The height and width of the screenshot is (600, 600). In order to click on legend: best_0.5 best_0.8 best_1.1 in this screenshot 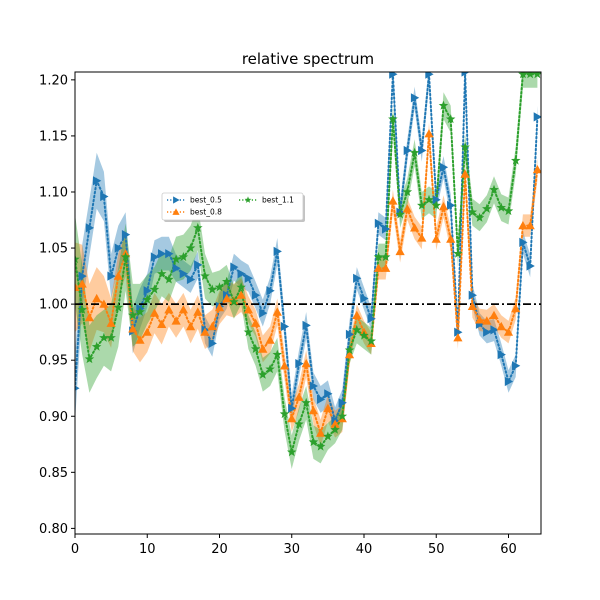, I will do `click(233, 207)`.